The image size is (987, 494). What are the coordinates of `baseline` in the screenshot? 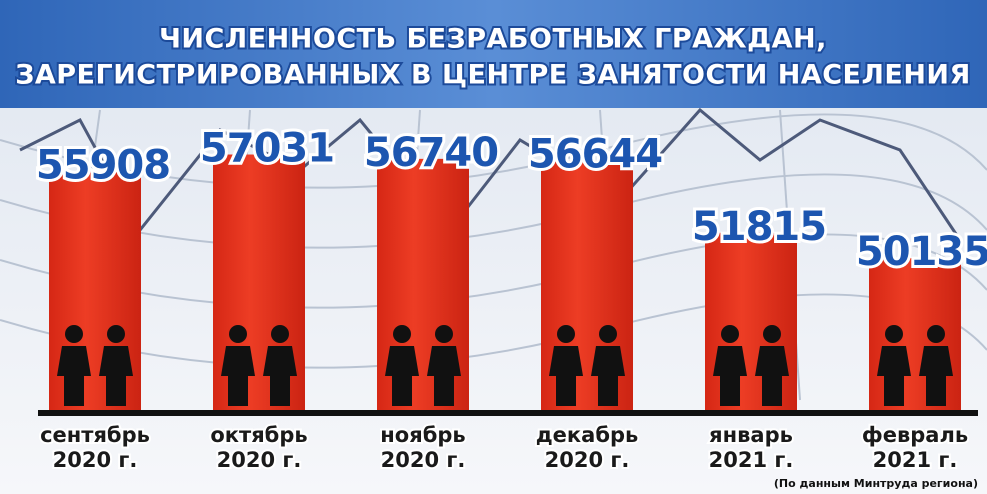 It's located at (508, 413).